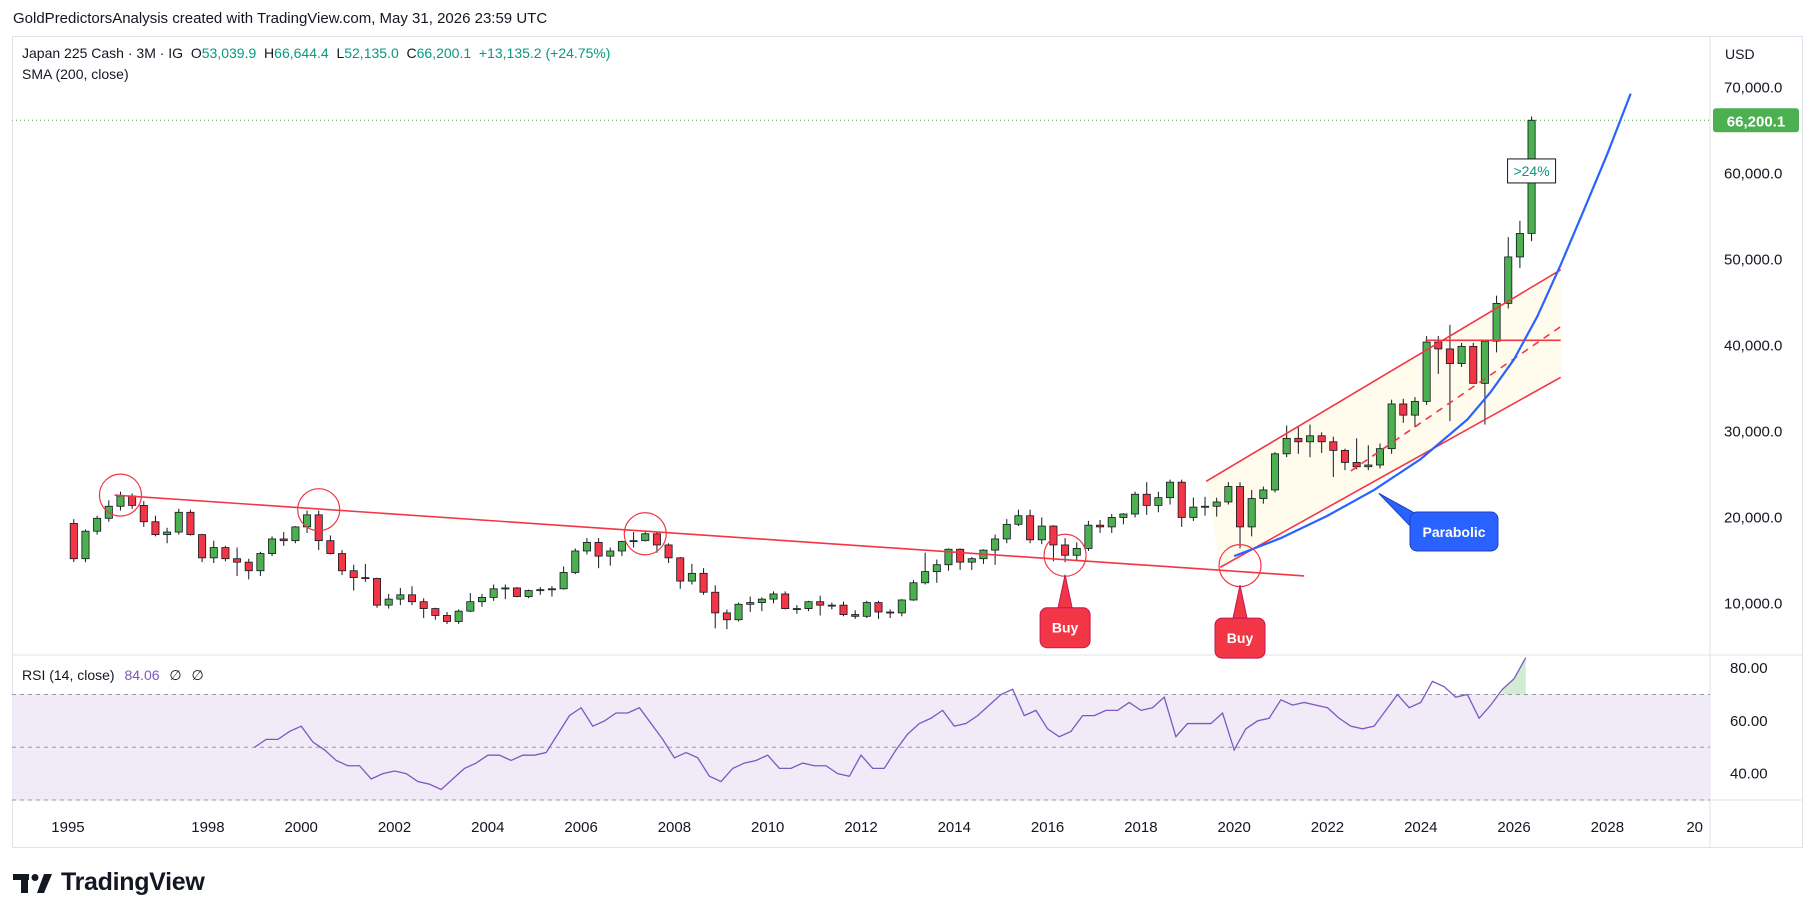 This screenshot has width=1814, height=920. What do you see at coordinates (1065, 628) in the screenshot?
I see `callout-label: Buy` at bounding box center [1065, 628].